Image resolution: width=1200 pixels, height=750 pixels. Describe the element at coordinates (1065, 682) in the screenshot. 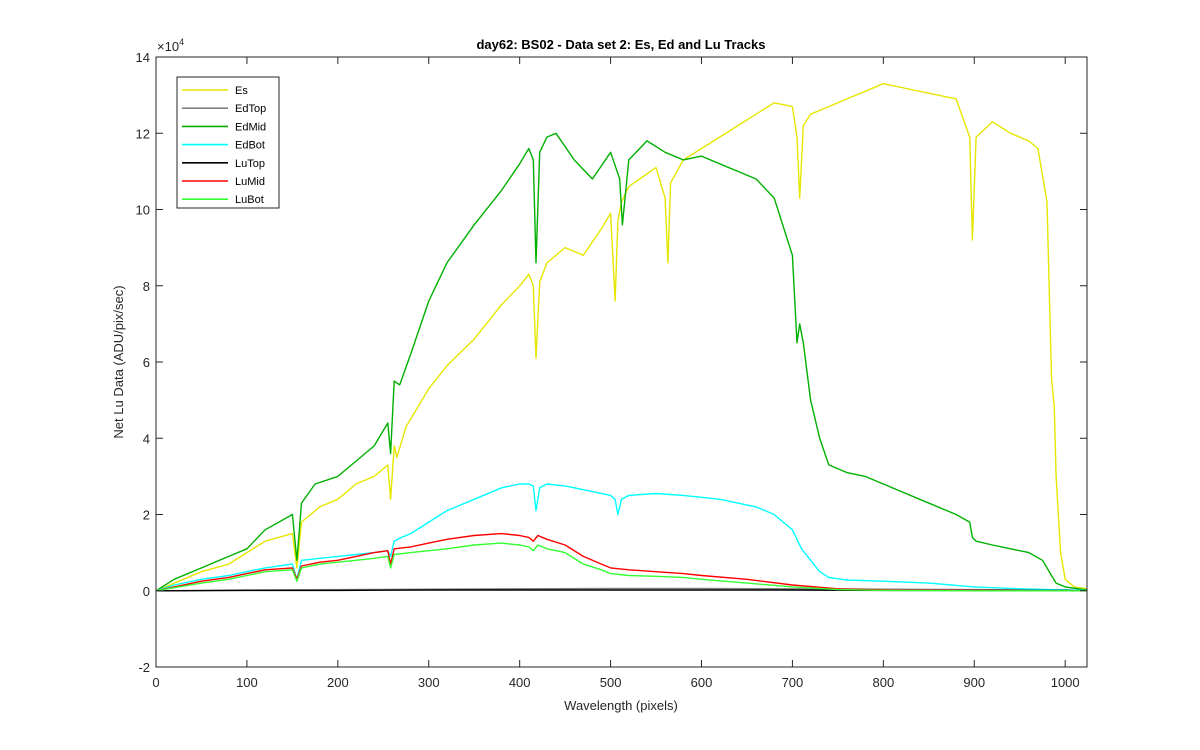

I see `x-tick-label: 1000` at that location.